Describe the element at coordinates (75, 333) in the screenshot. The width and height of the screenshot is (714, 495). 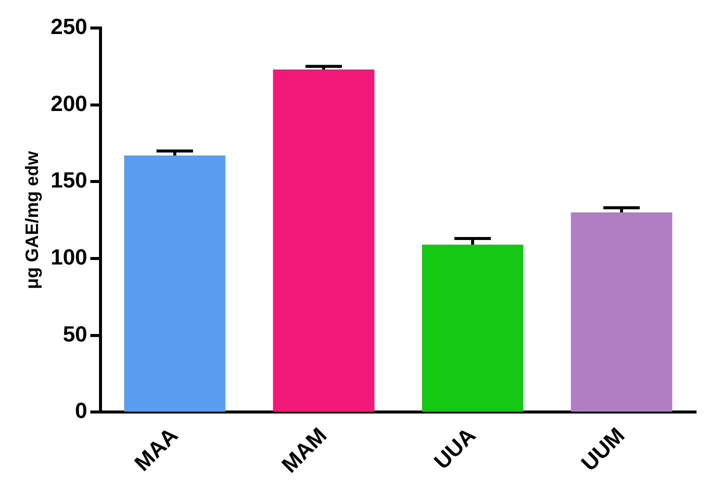
I see `y-tick-label: 50` at that location.